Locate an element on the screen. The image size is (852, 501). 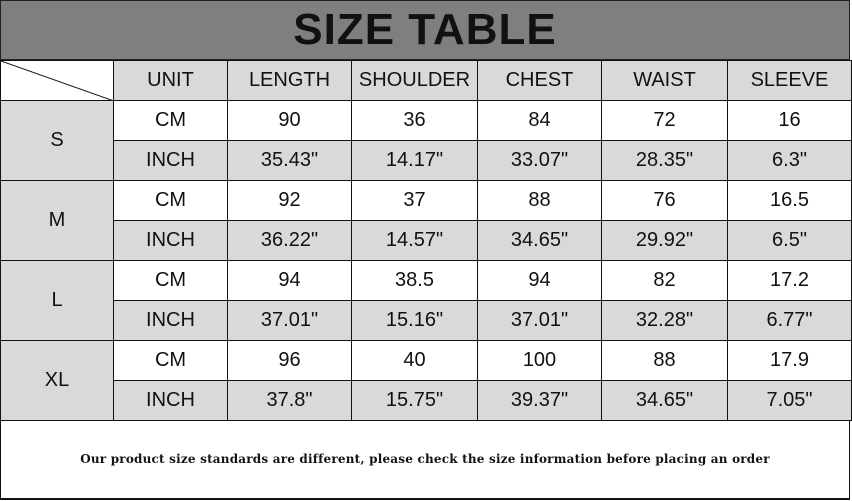
size-label: S is located at coordinates (57, 140).